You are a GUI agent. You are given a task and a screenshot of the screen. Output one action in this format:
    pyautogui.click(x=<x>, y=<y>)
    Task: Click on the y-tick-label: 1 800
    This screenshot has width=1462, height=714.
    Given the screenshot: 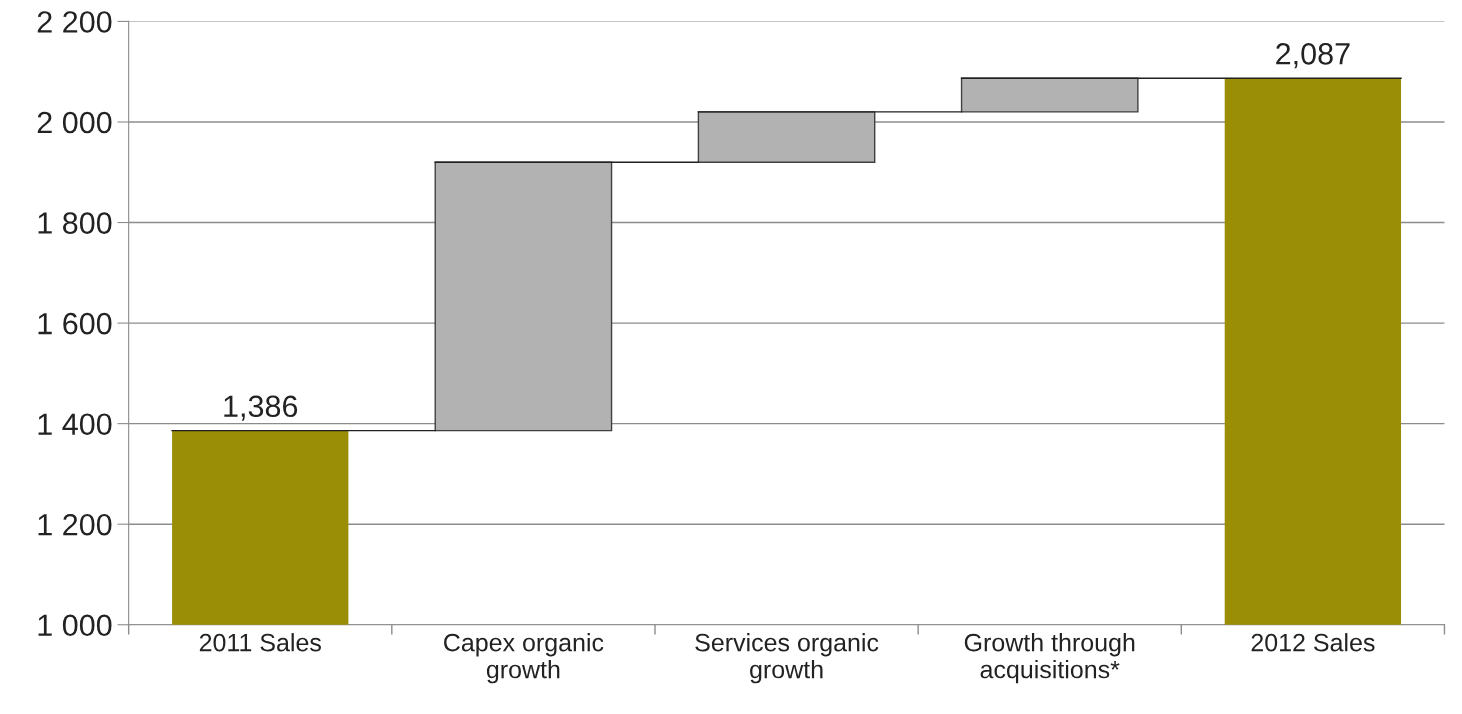 What is the action you would take?
    pyautogui.click(x=75, y=223)
    